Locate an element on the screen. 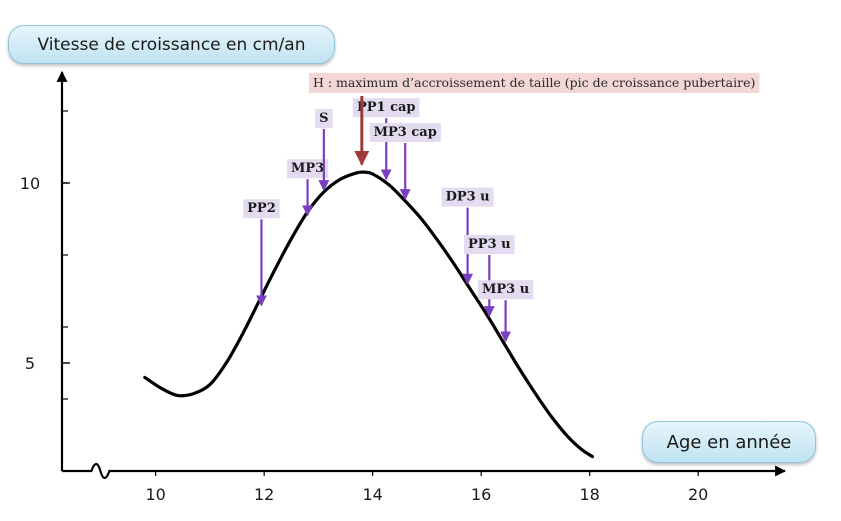  marker-label: MP3 u is located at coordinates (505, 289).